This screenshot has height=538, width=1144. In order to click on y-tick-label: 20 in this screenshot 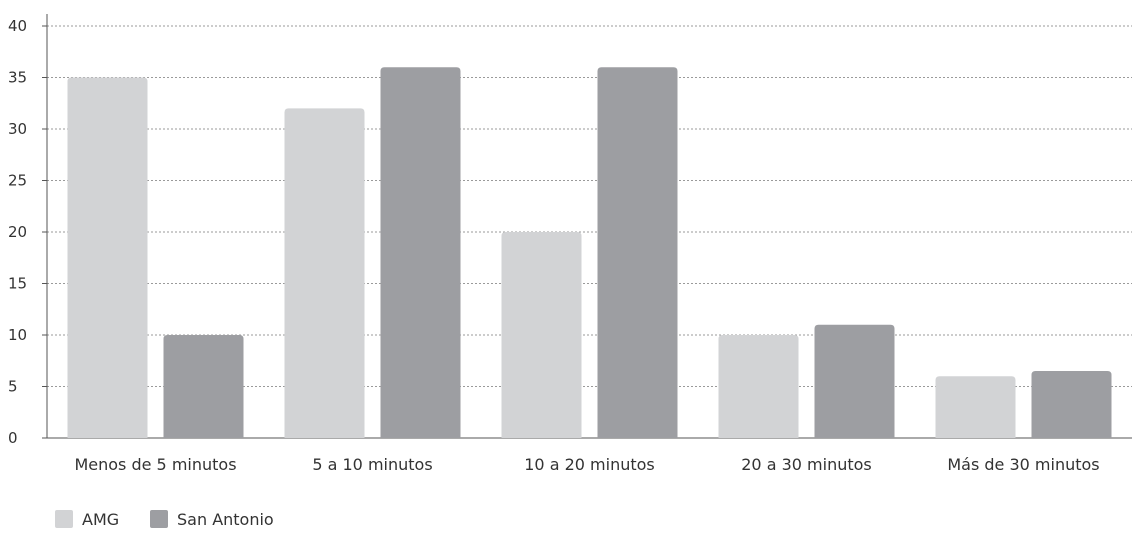, I will do `click(17, 232)`.